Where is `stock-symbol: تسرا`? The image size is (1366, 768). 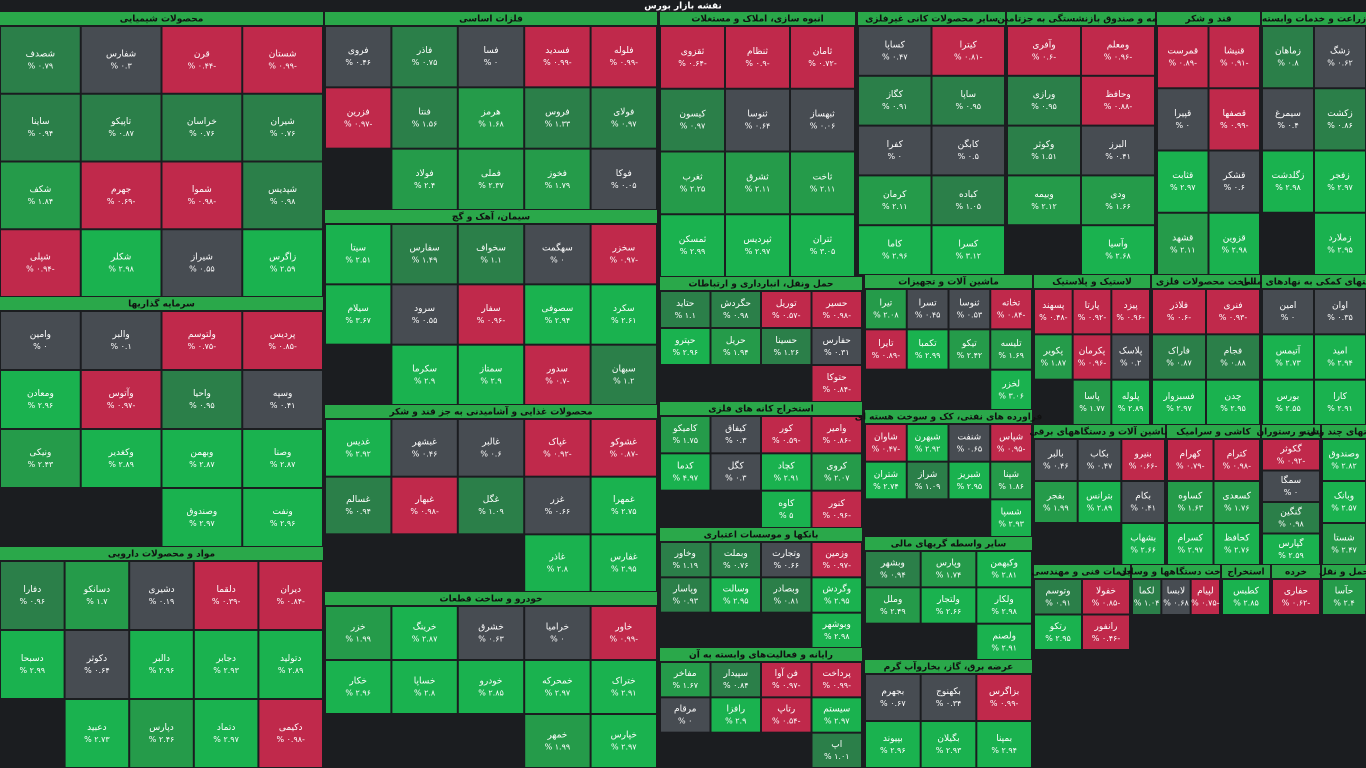 stock-symbol: تسرا is located at coordinates (928, 304).